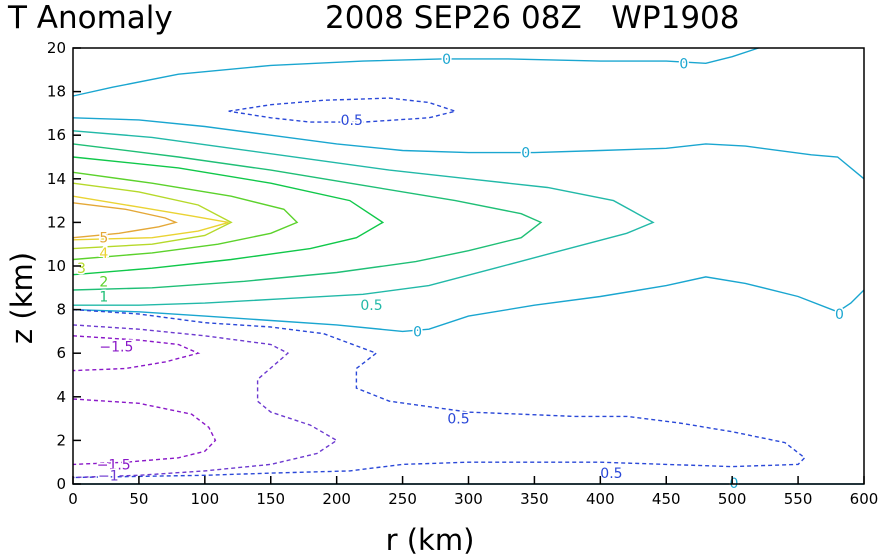  Describe the element at coordinates (61, 440) in the screenshot. I see `y-tick-label-1: 2` at that location.